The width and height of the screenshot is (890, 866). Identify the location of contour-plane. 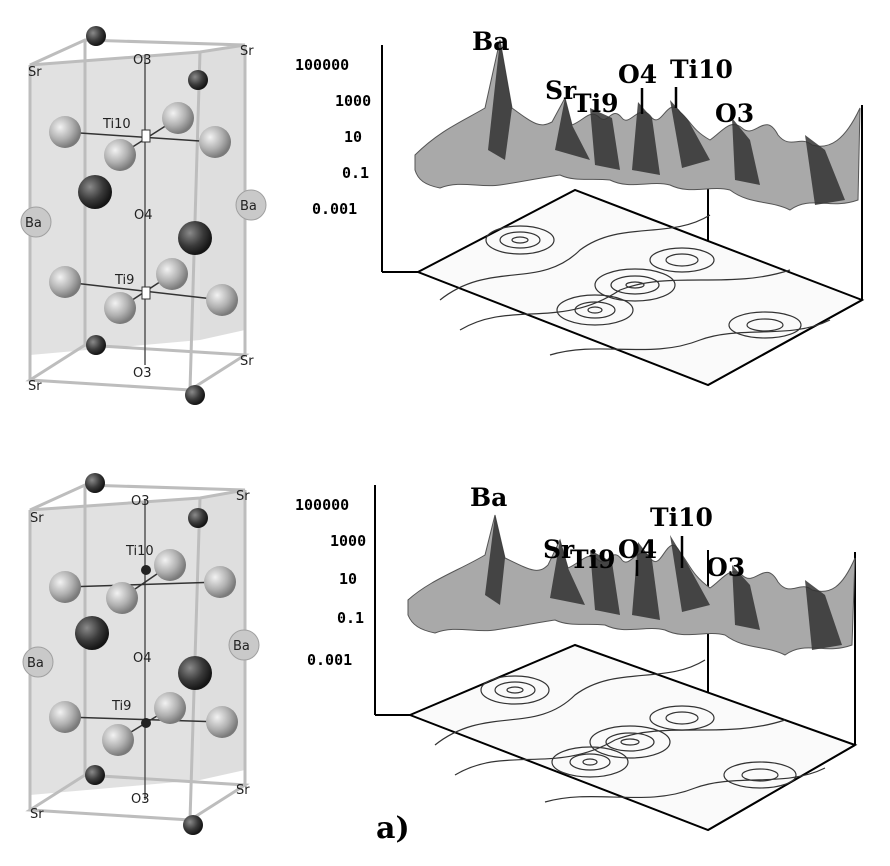
(632, 737).